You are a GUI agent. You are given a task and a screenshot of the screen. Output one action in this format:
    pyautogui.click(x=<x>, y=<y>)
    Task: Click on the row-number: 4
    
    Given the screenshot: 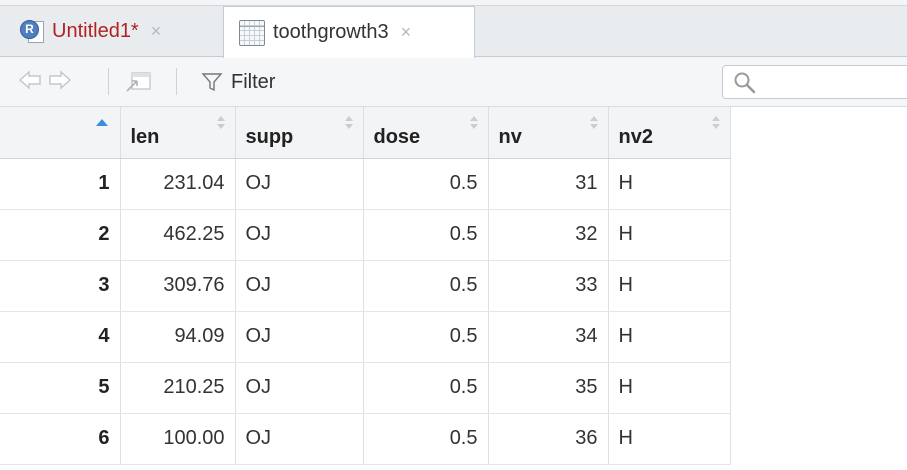 What is the action you would take?
    pyautogui.click(x=60, y=337)
    